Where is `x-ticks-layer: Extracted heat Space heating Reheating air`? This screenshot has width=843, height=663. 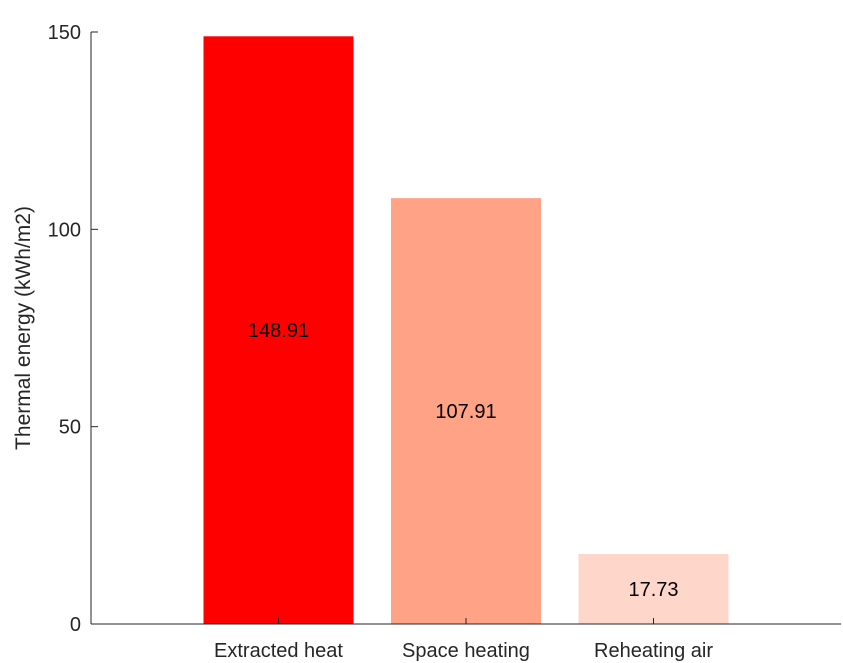
x-ticks-layer: Extracted heat Space heating Reheating air is located at coordinates (463, 640).